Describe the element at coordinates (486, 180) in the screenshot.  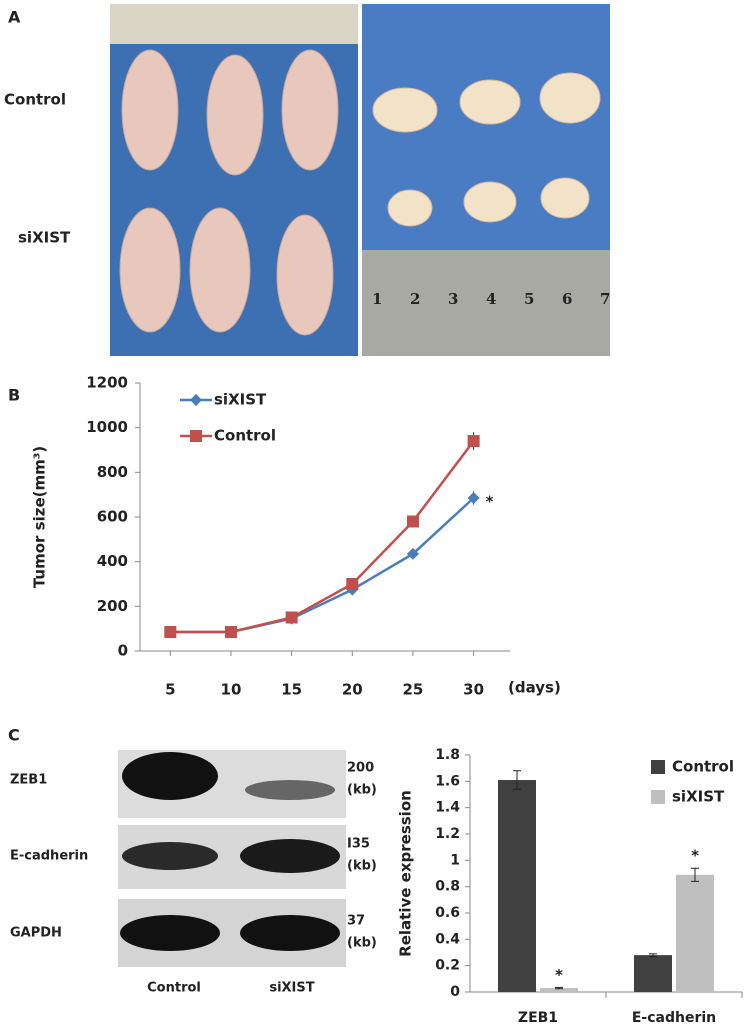
I see `tumor-photo` at that location.